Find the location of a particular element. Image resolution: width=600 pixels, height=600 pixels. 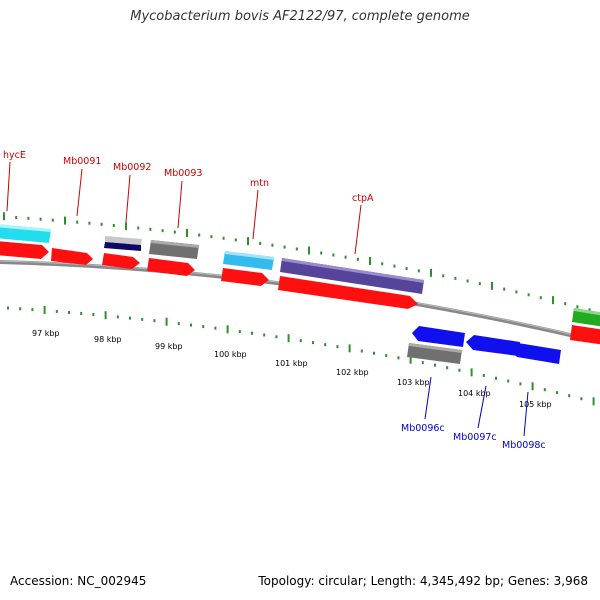

feature-green-edge is located at coordinates (586, 317).